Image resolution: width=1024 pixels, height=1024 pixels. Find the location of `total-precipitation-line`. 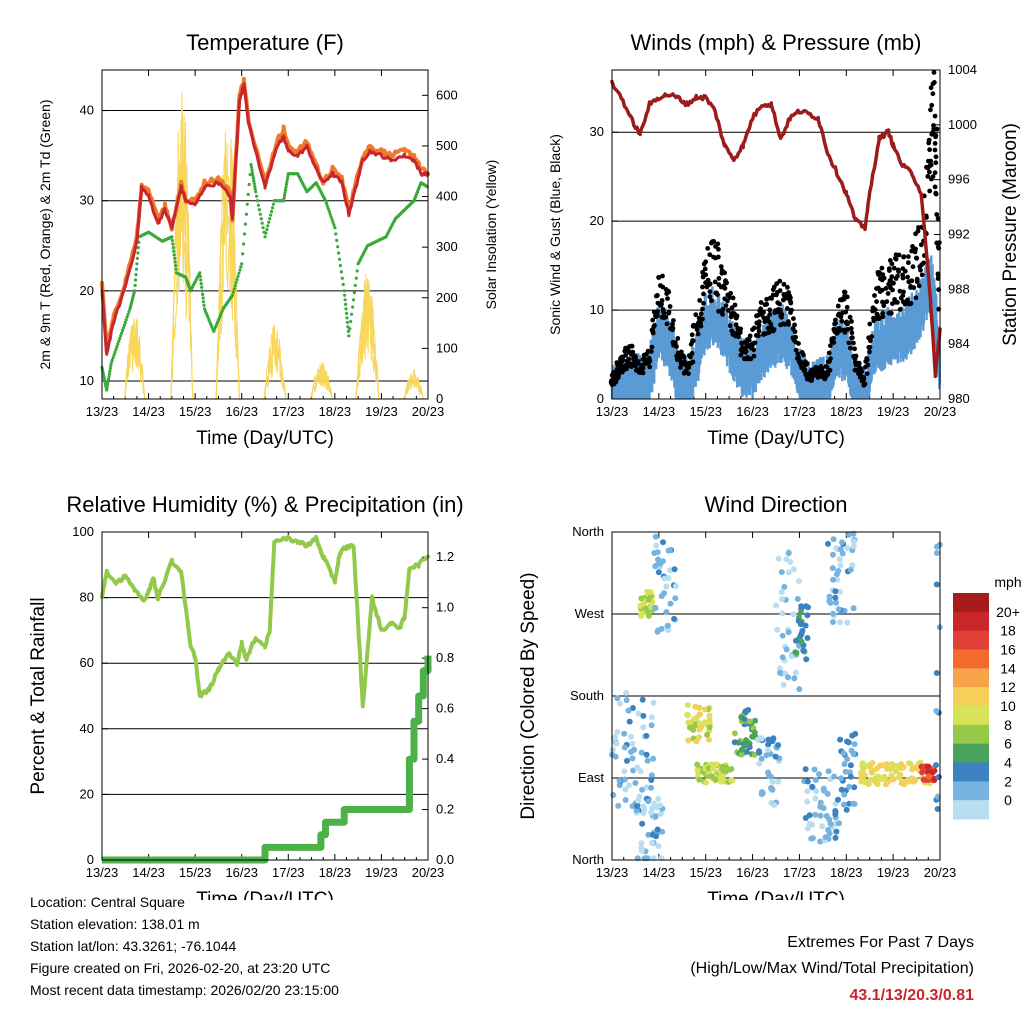

total-precipitation-line is located at coordinates (267, 759).